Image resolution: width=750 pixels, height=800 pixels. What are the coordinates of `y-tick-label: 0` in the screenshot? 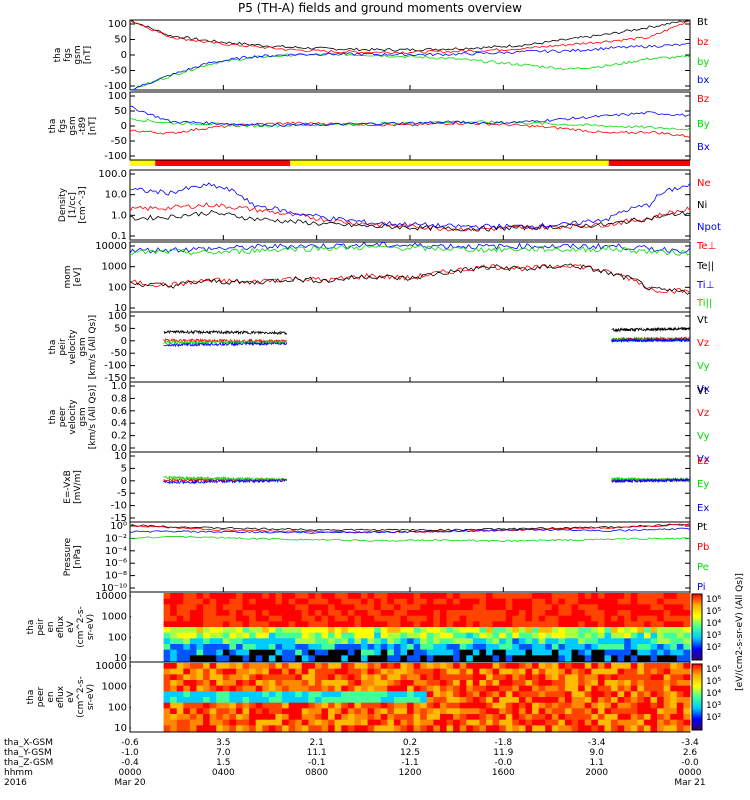 It's located at (124, 341).